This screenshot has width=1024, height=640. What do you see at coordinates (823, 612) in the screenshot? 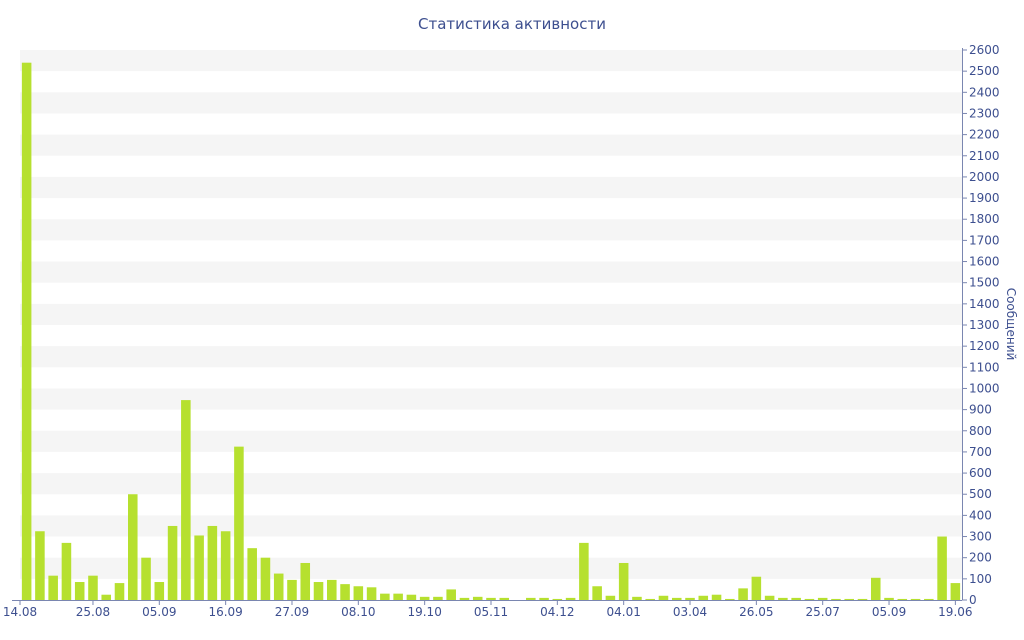
I see `x-tick-label: 25.07` at bounding box center [823, 612].